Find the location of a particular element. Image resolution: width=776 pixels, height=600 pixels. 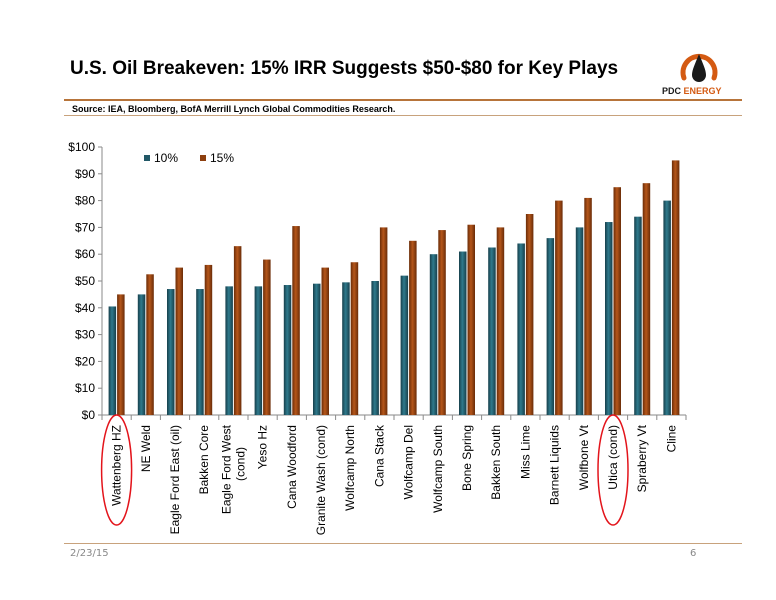

x-category-label: Eagle Ford East (oil) is located at coordinates (175, 479).